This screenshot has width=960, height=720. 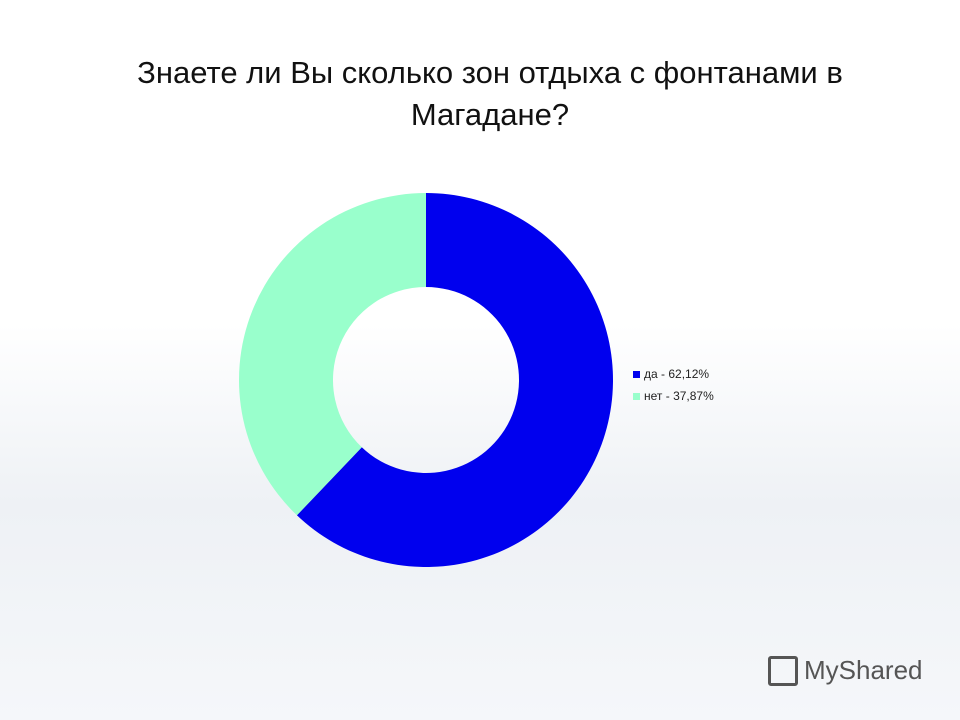 I want to click on legend-item-da: да - 62,12%, so click(x=673, y=374).